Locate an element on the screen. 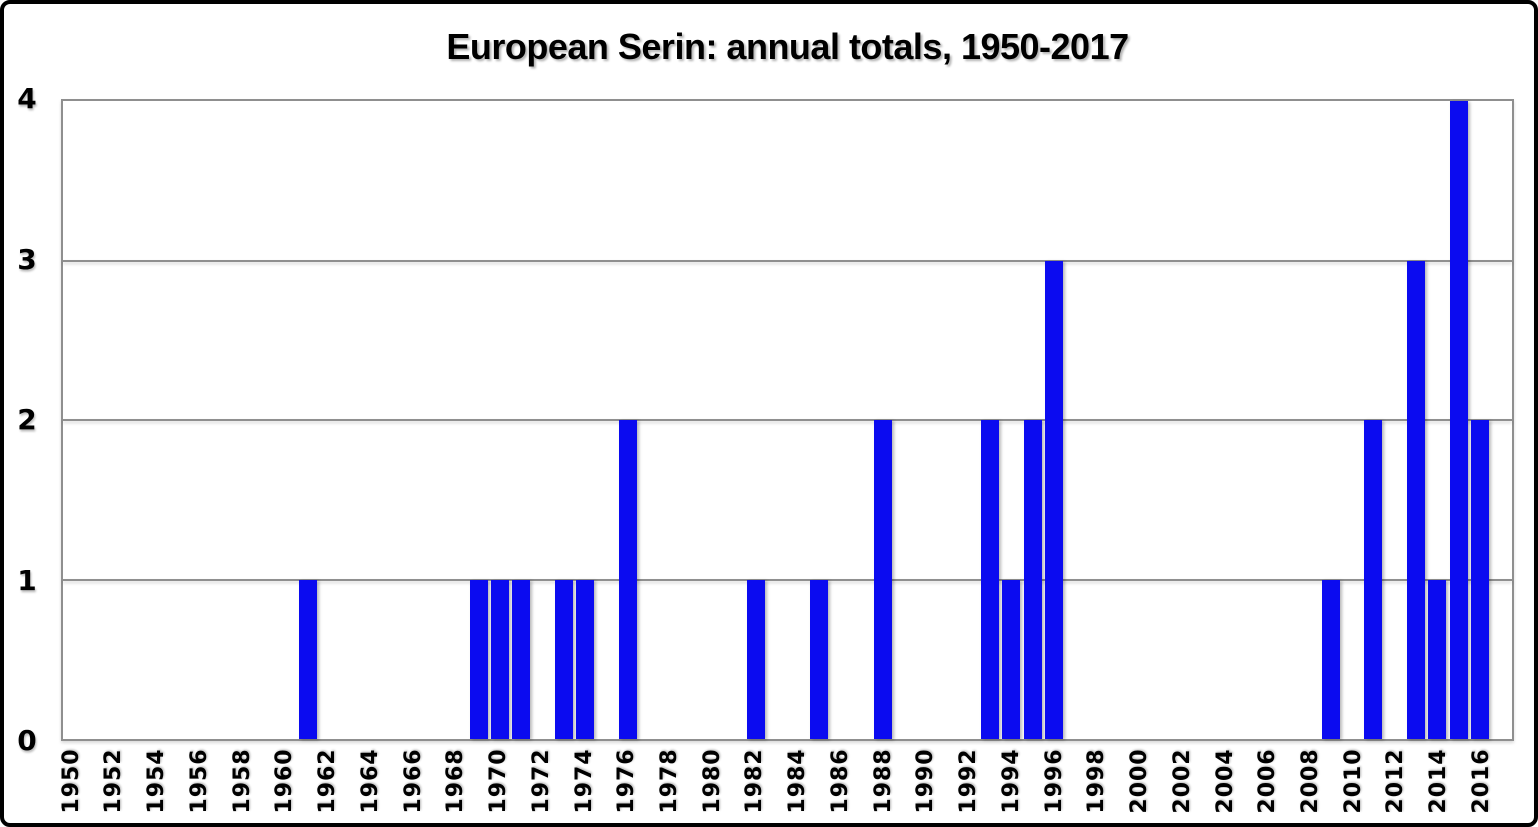 The height and width of the screenshot is (827, 1538). y-tick-2: 2 is located at coordinates (27, 419).